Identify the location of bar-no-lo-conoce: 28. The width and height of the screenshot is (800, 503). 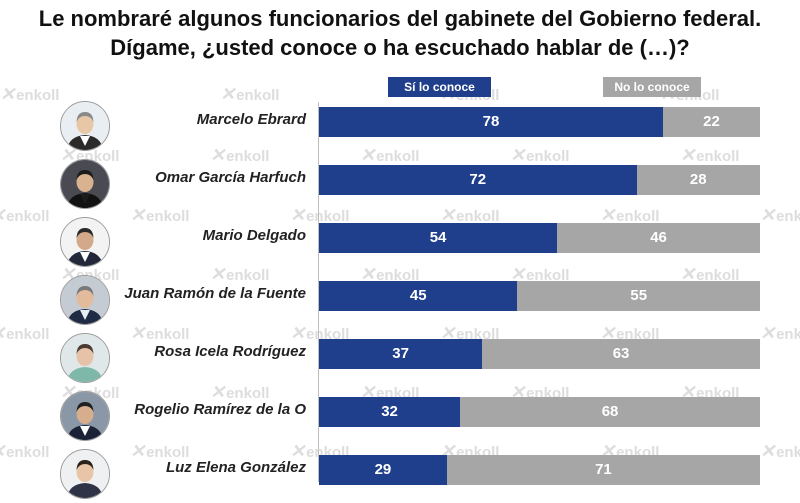
(698, 180).